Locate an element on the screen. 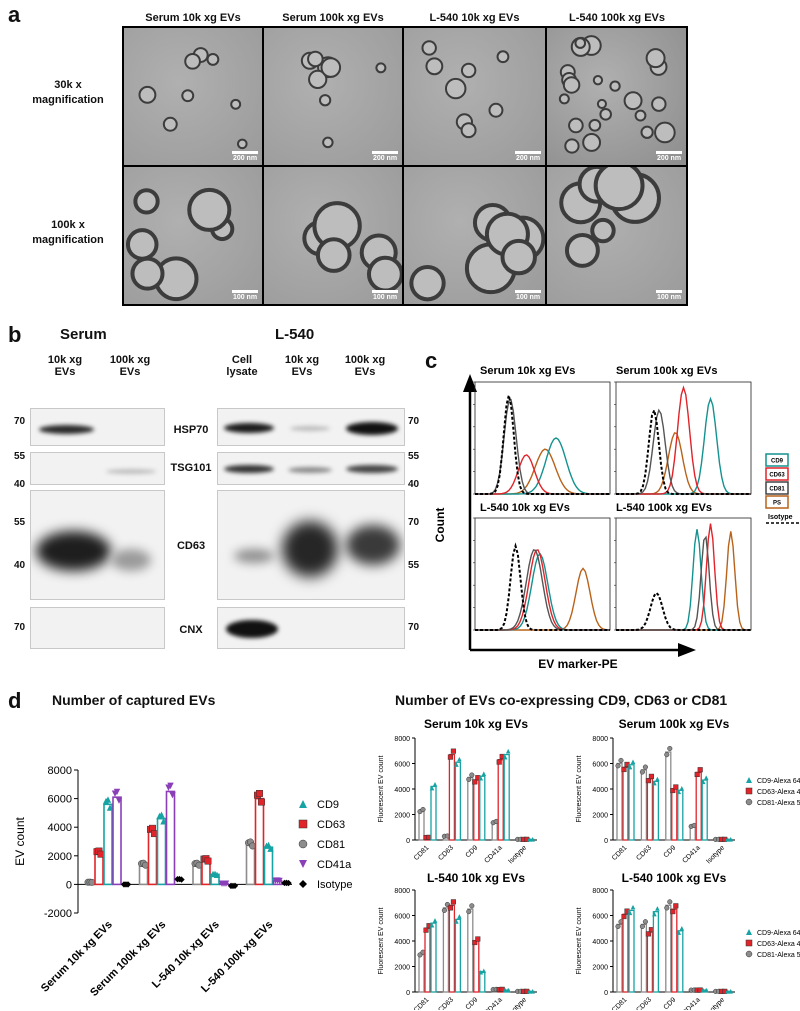 Image resolution: width=800 pixels, height=1011 pixels. em-image: 100 nm is located at coordinates (333, 235).